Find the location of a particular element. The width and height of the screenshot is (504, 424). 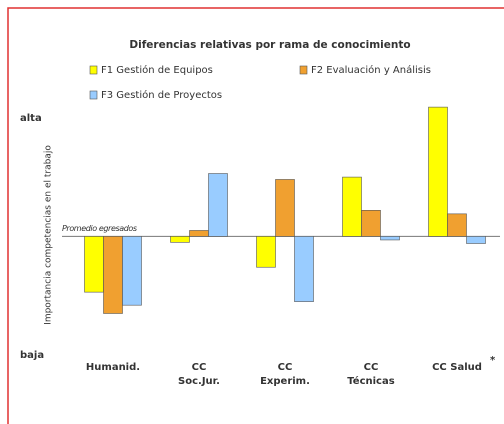

y-tick-label: alta is located at coordinates (31, 118).